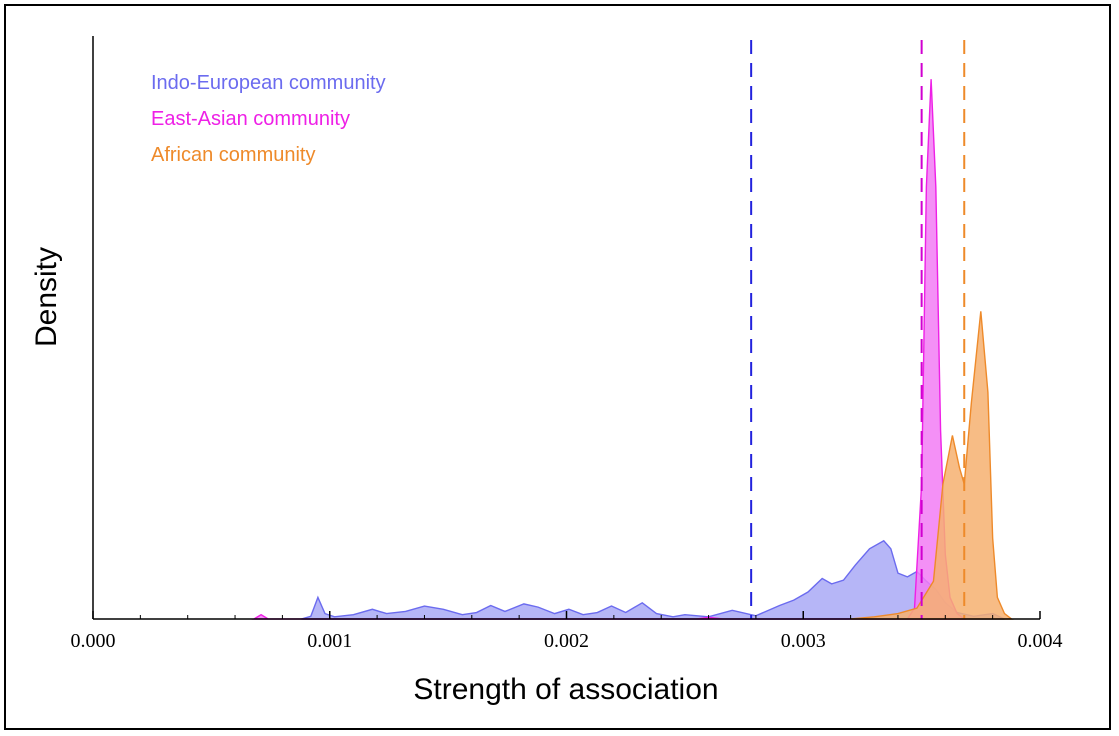 Image resolution: width=1119 pixels, height=736 pixels. What do you see at coordinates (803, 641) in the screenshot?
I see `x-tick-label: 0.003` at bounding box center [803, 641].